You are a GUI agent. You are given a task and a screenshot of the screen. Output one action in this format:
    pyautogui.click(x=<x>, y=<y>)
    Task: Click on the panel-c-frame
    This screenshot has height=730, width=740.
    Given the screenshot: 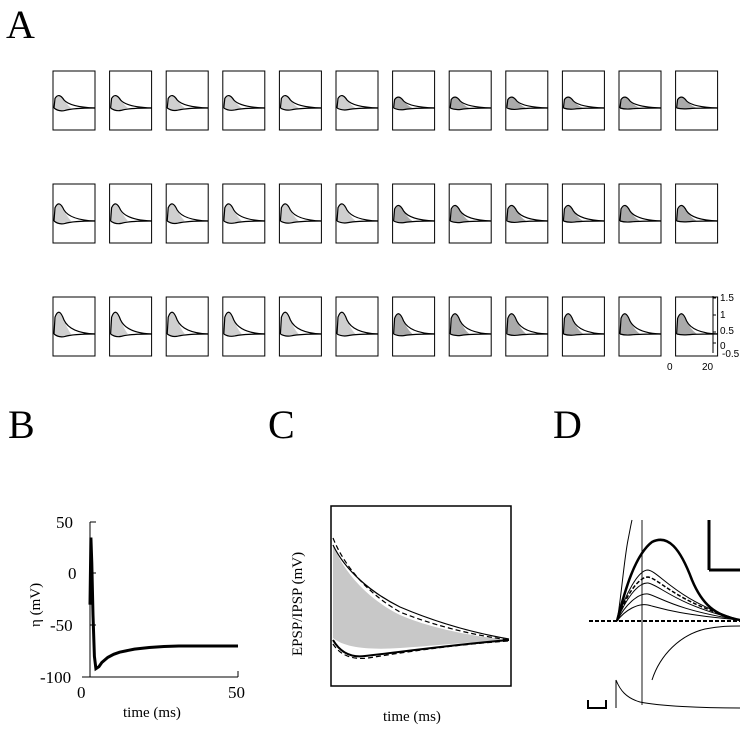 What is the action you would take?
    pyautogui.click(x=421, y=596)
    